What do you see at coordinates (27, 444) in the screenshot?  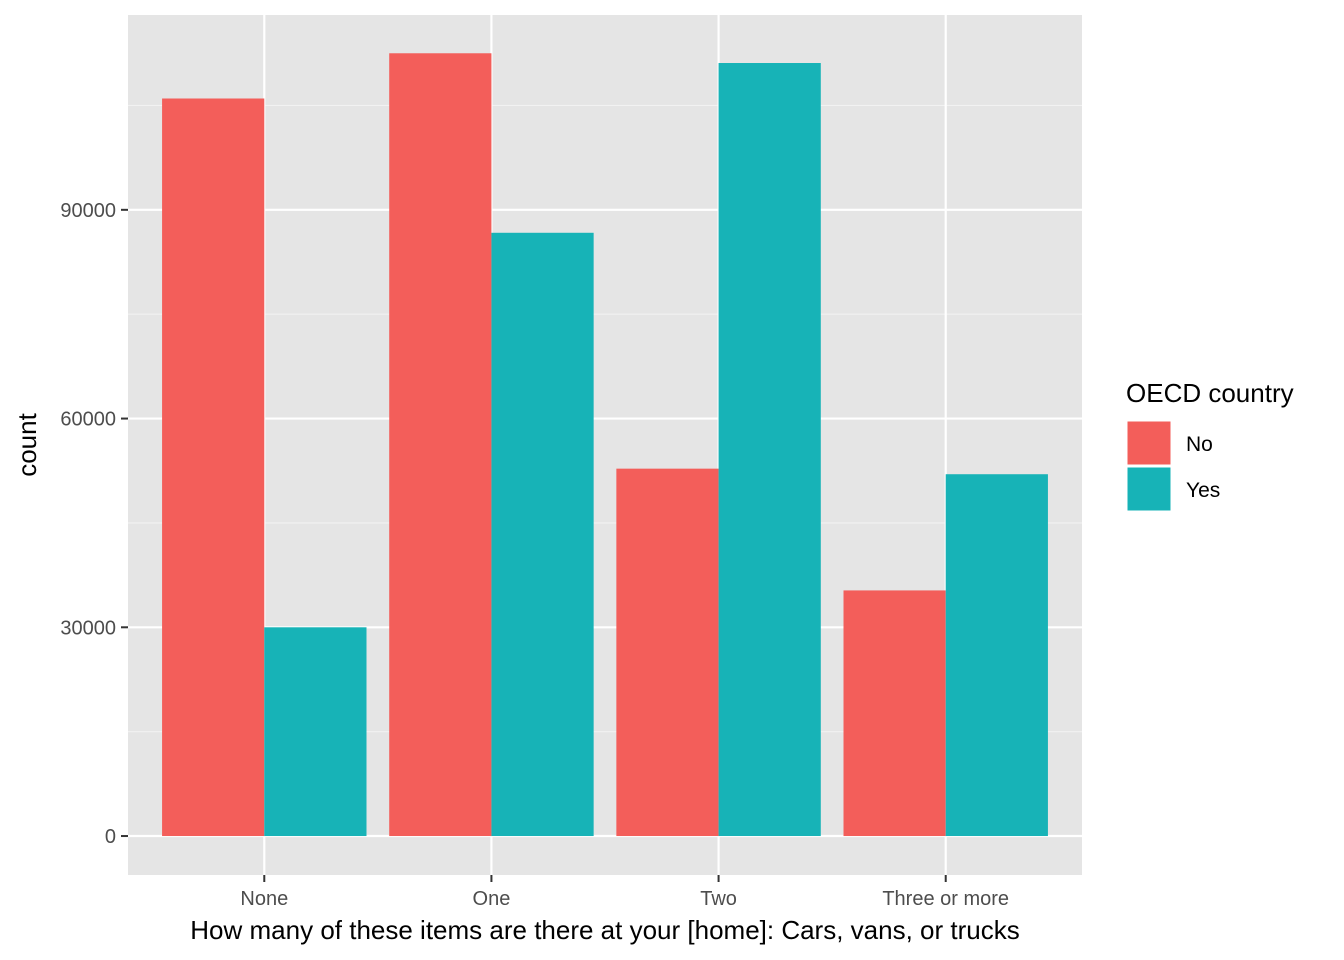 I see `y-axis-title: count` at bounding box center [27, 444].